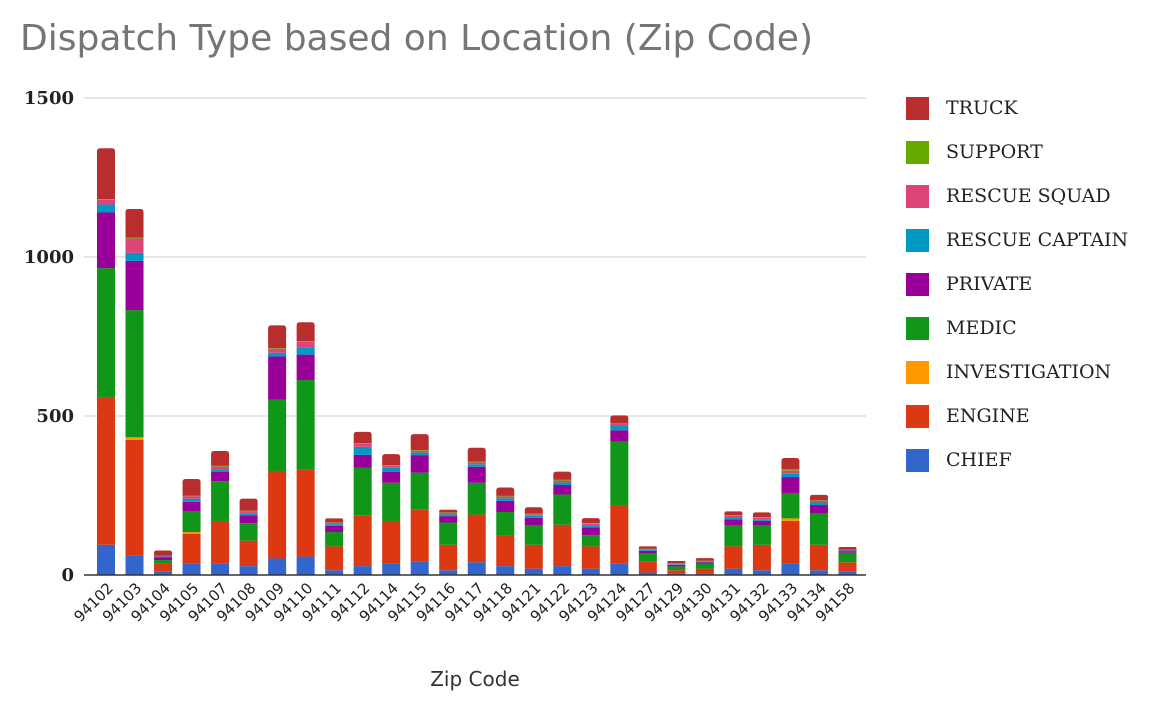 Image resolution: width=1162 pixels, height=710 pixels. Describe the element at coordinates (1017, 460) in the screenshot. I see `legend-item-chief: CHIEF` at that location.